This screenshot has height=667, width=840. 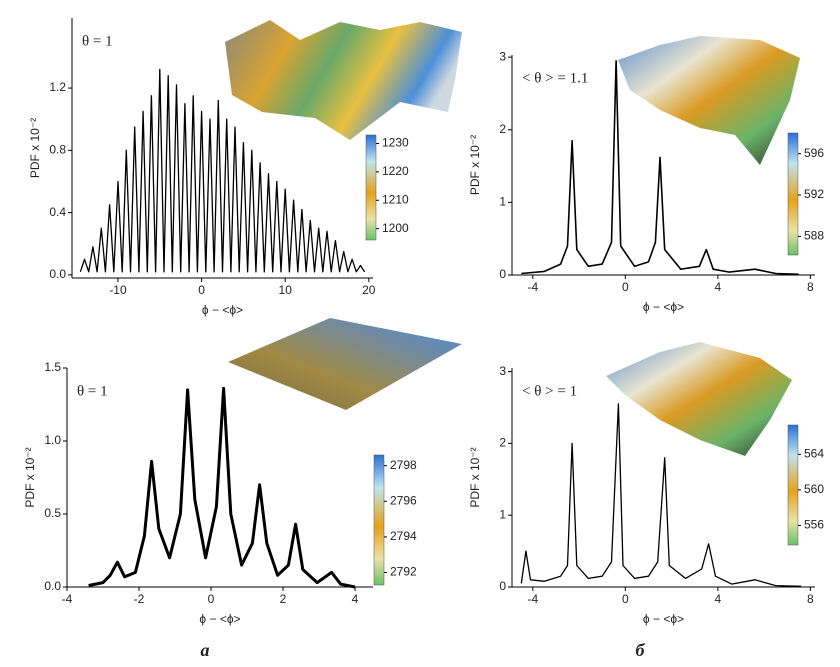 I want to click on colorbar-tick-label: 596, so click(x=814, y=153).